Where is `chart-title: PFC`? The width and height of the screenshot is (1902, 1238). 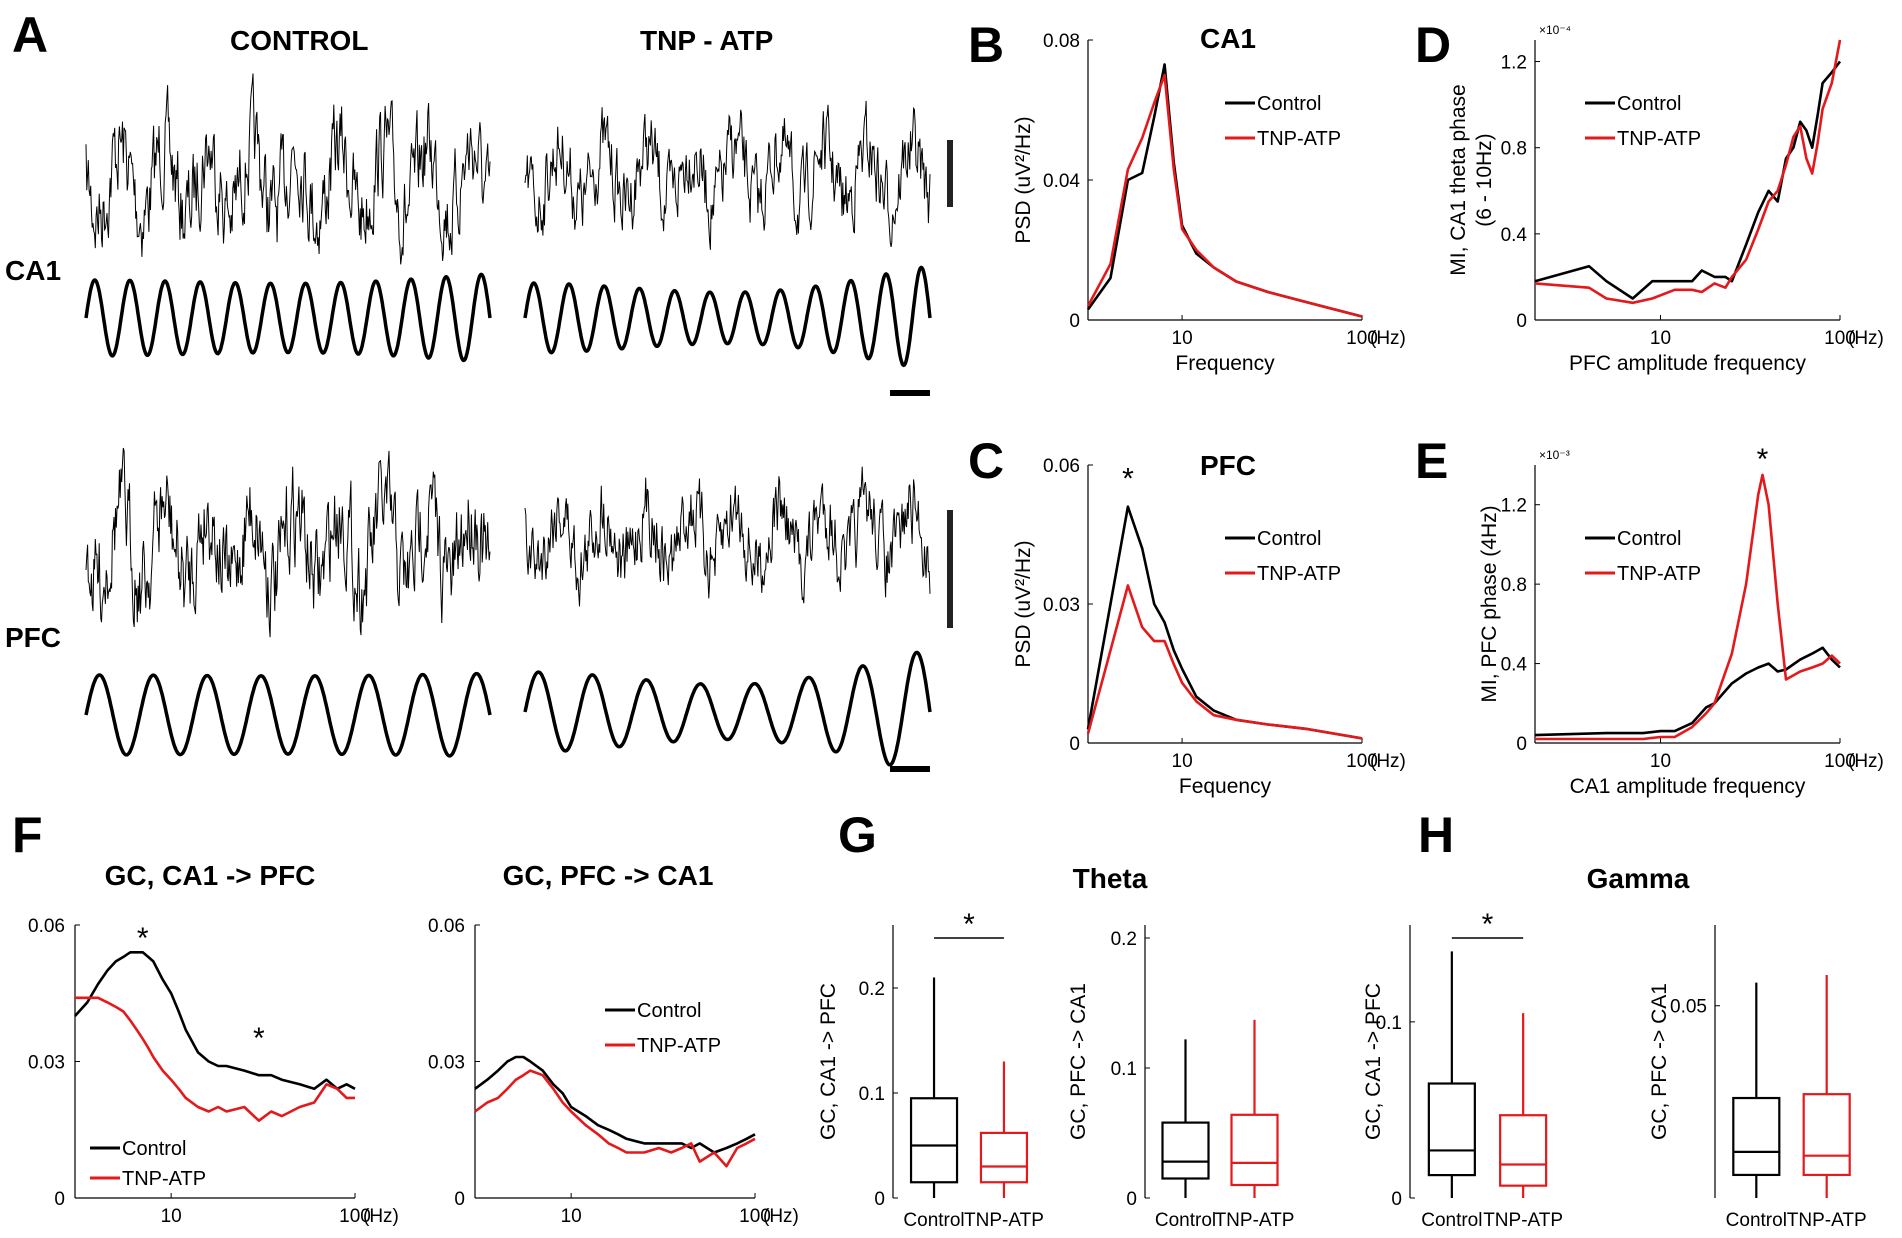 chart-title: PFC is located at coordinates (1228, 465).